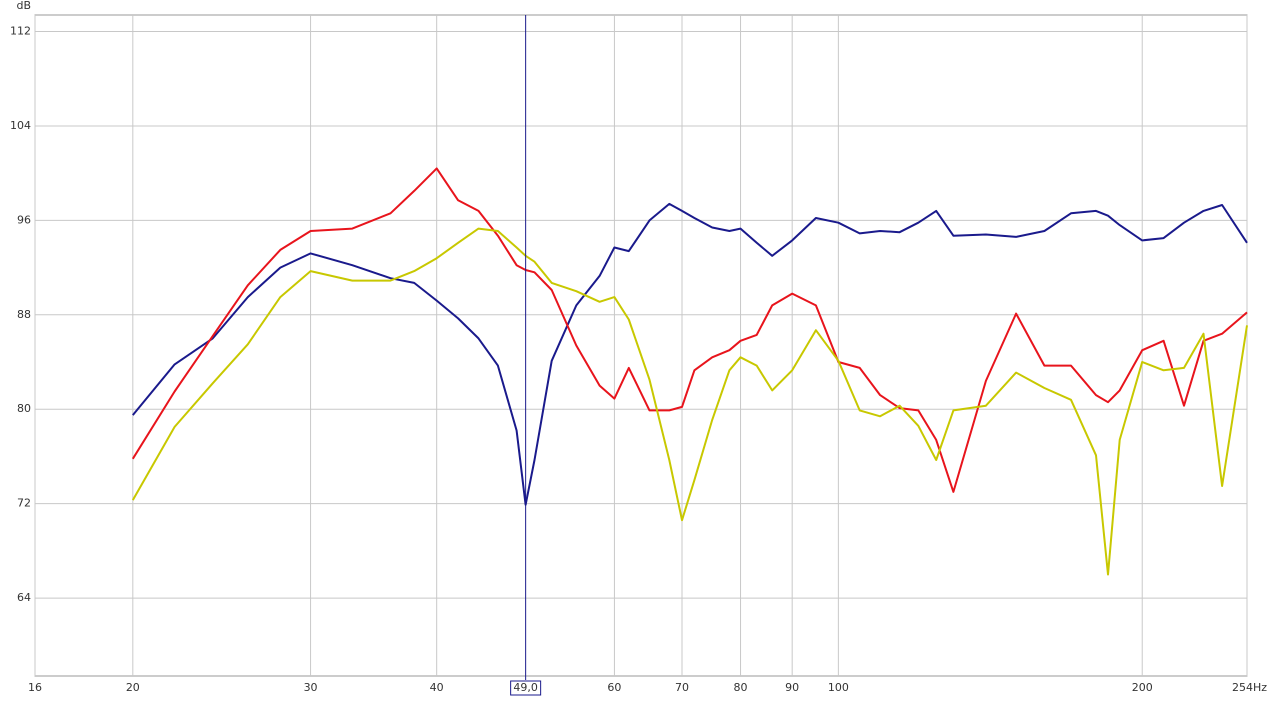 Image resolution: width=1281 pixels, height=702 pixels. Describe the element at coordinates (24, 219) in the screenshot. I see `y-tick-label: 96` at that location.